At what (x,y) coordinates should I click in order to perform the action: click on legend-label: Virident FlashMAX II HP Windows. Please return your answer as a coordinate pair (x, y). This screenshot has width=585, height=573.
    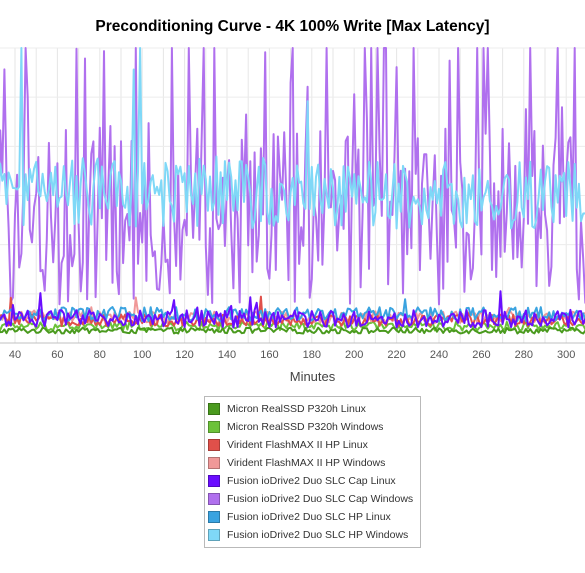
    Looking at the image, I should click on (306, 463).